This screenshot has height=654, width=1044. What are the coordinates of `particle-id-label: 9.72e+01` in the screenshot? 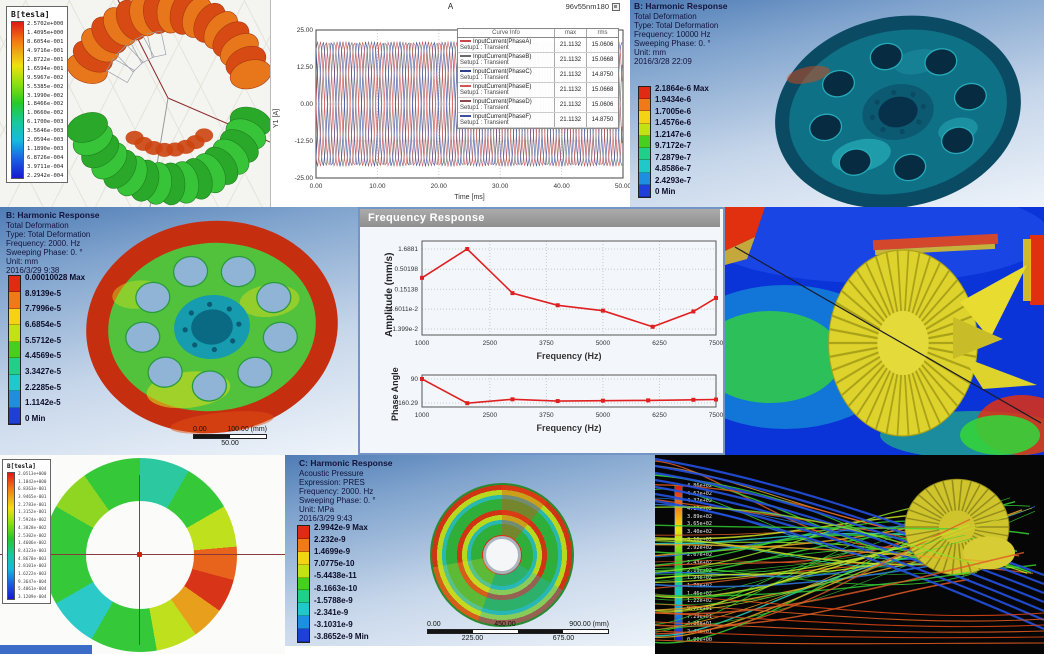 It's located at (699, 609).